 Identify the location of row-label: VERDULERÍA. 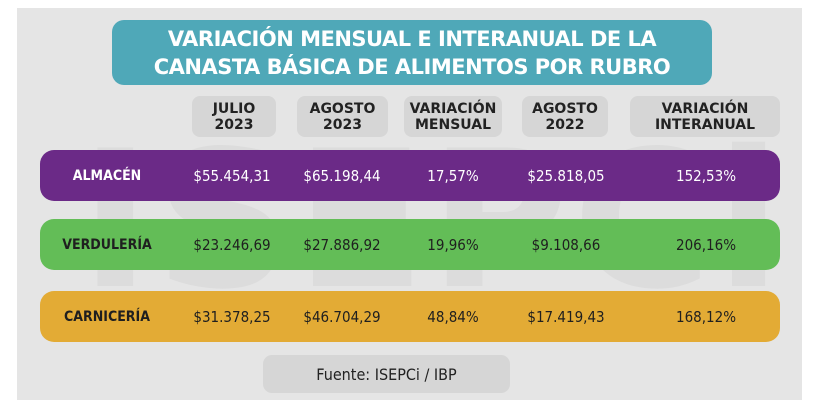
(107, 244).